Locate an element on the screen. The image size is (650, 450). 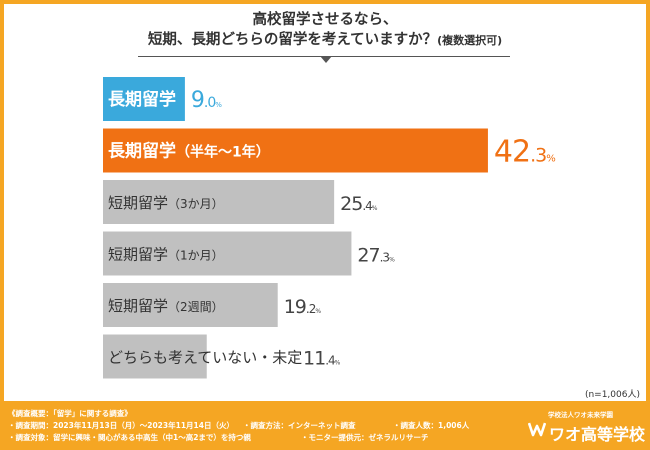
survey-method: ・調査方法：インターネット調査 is located at coordinates (299, 425).